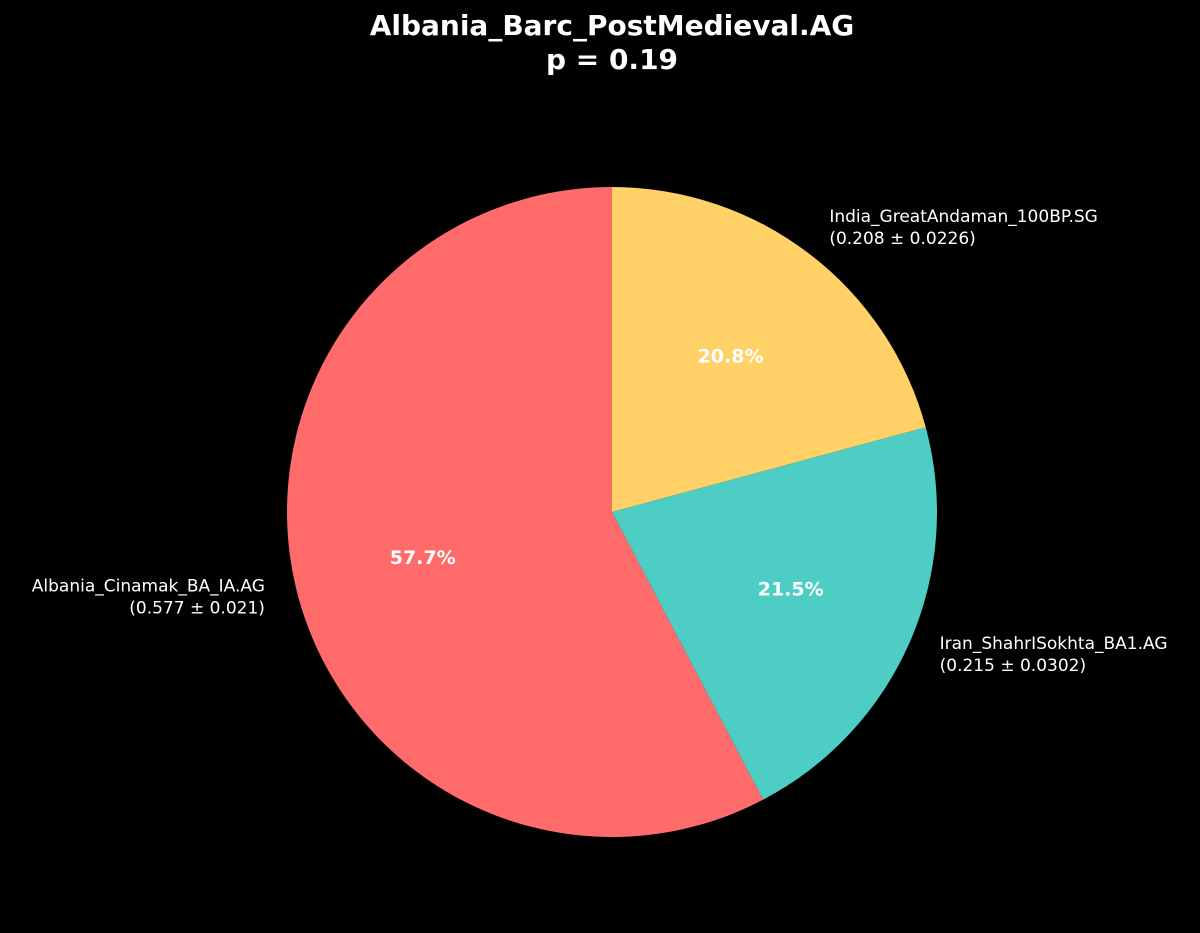  Describe the element at coordinates (963, 217) in the screenshot. I see `category-label: India_GreatAndaman_100BP.SG` at that location.